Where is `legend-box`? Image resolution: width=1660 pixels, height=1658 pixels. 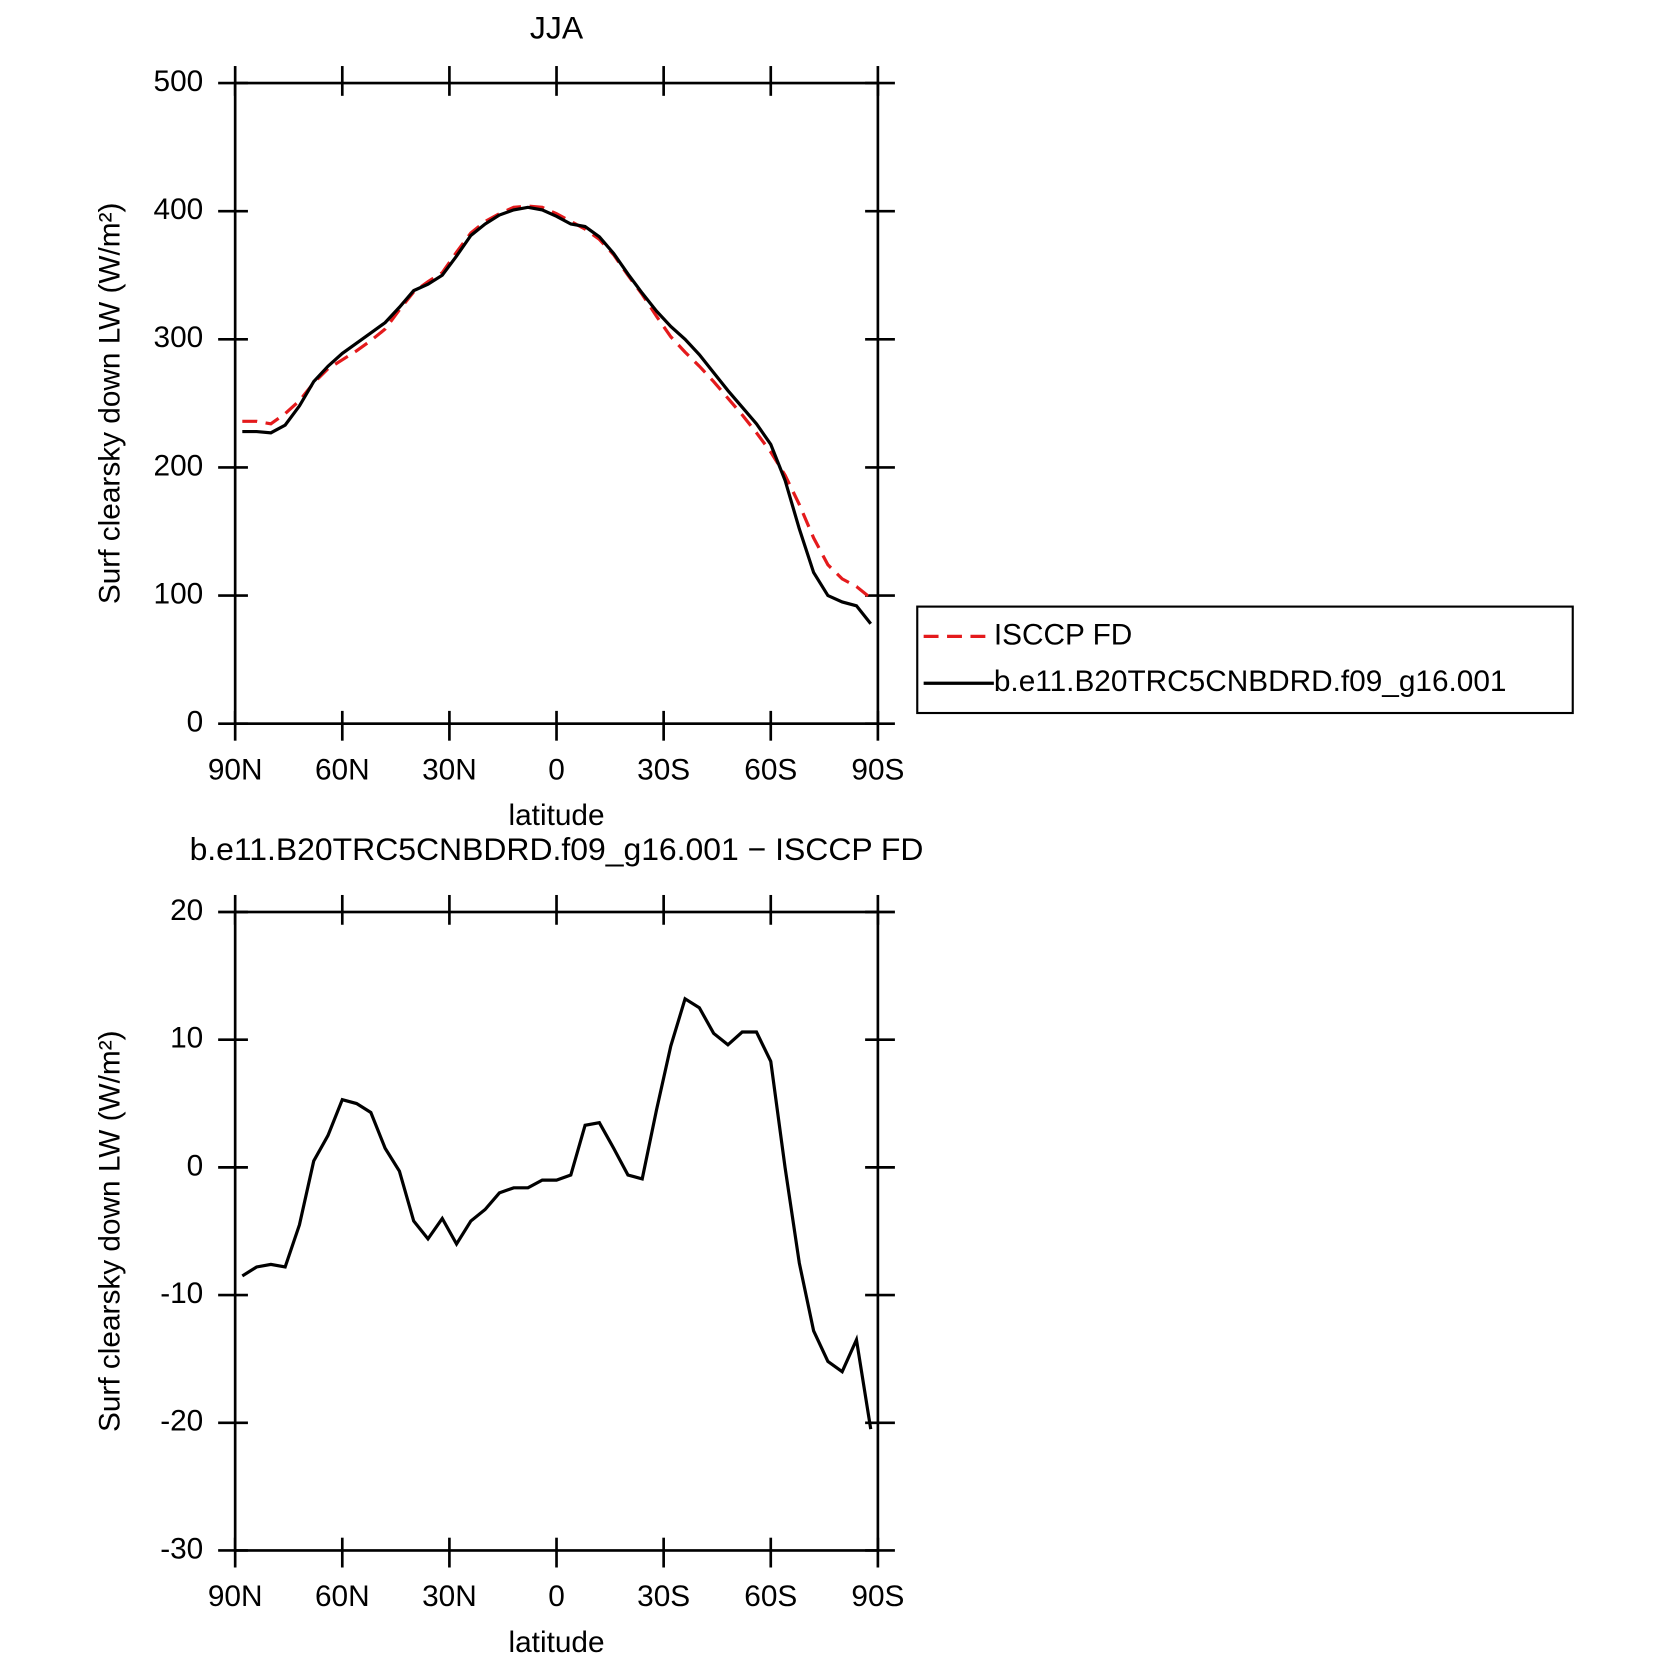
legend-box is located at coordinates (1245, 660).